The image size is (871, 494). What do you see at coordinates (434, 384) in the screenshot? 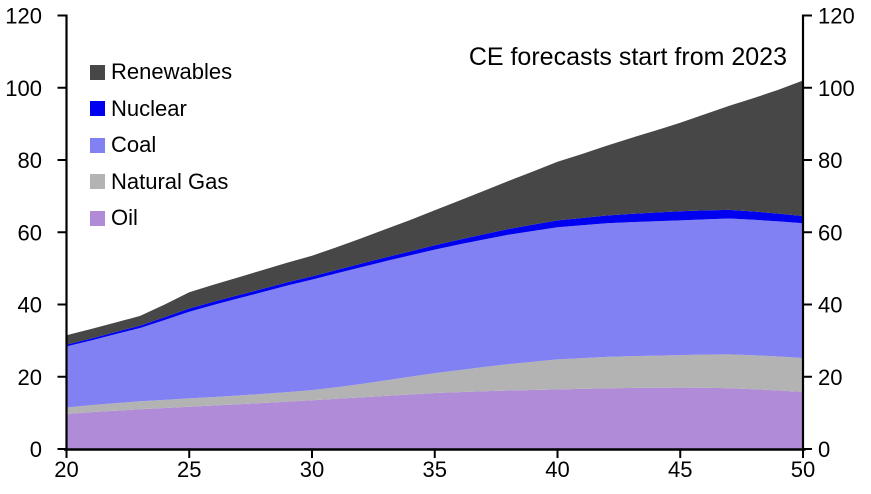
I see `area-natural-gas` at bounding box center [434, 384].